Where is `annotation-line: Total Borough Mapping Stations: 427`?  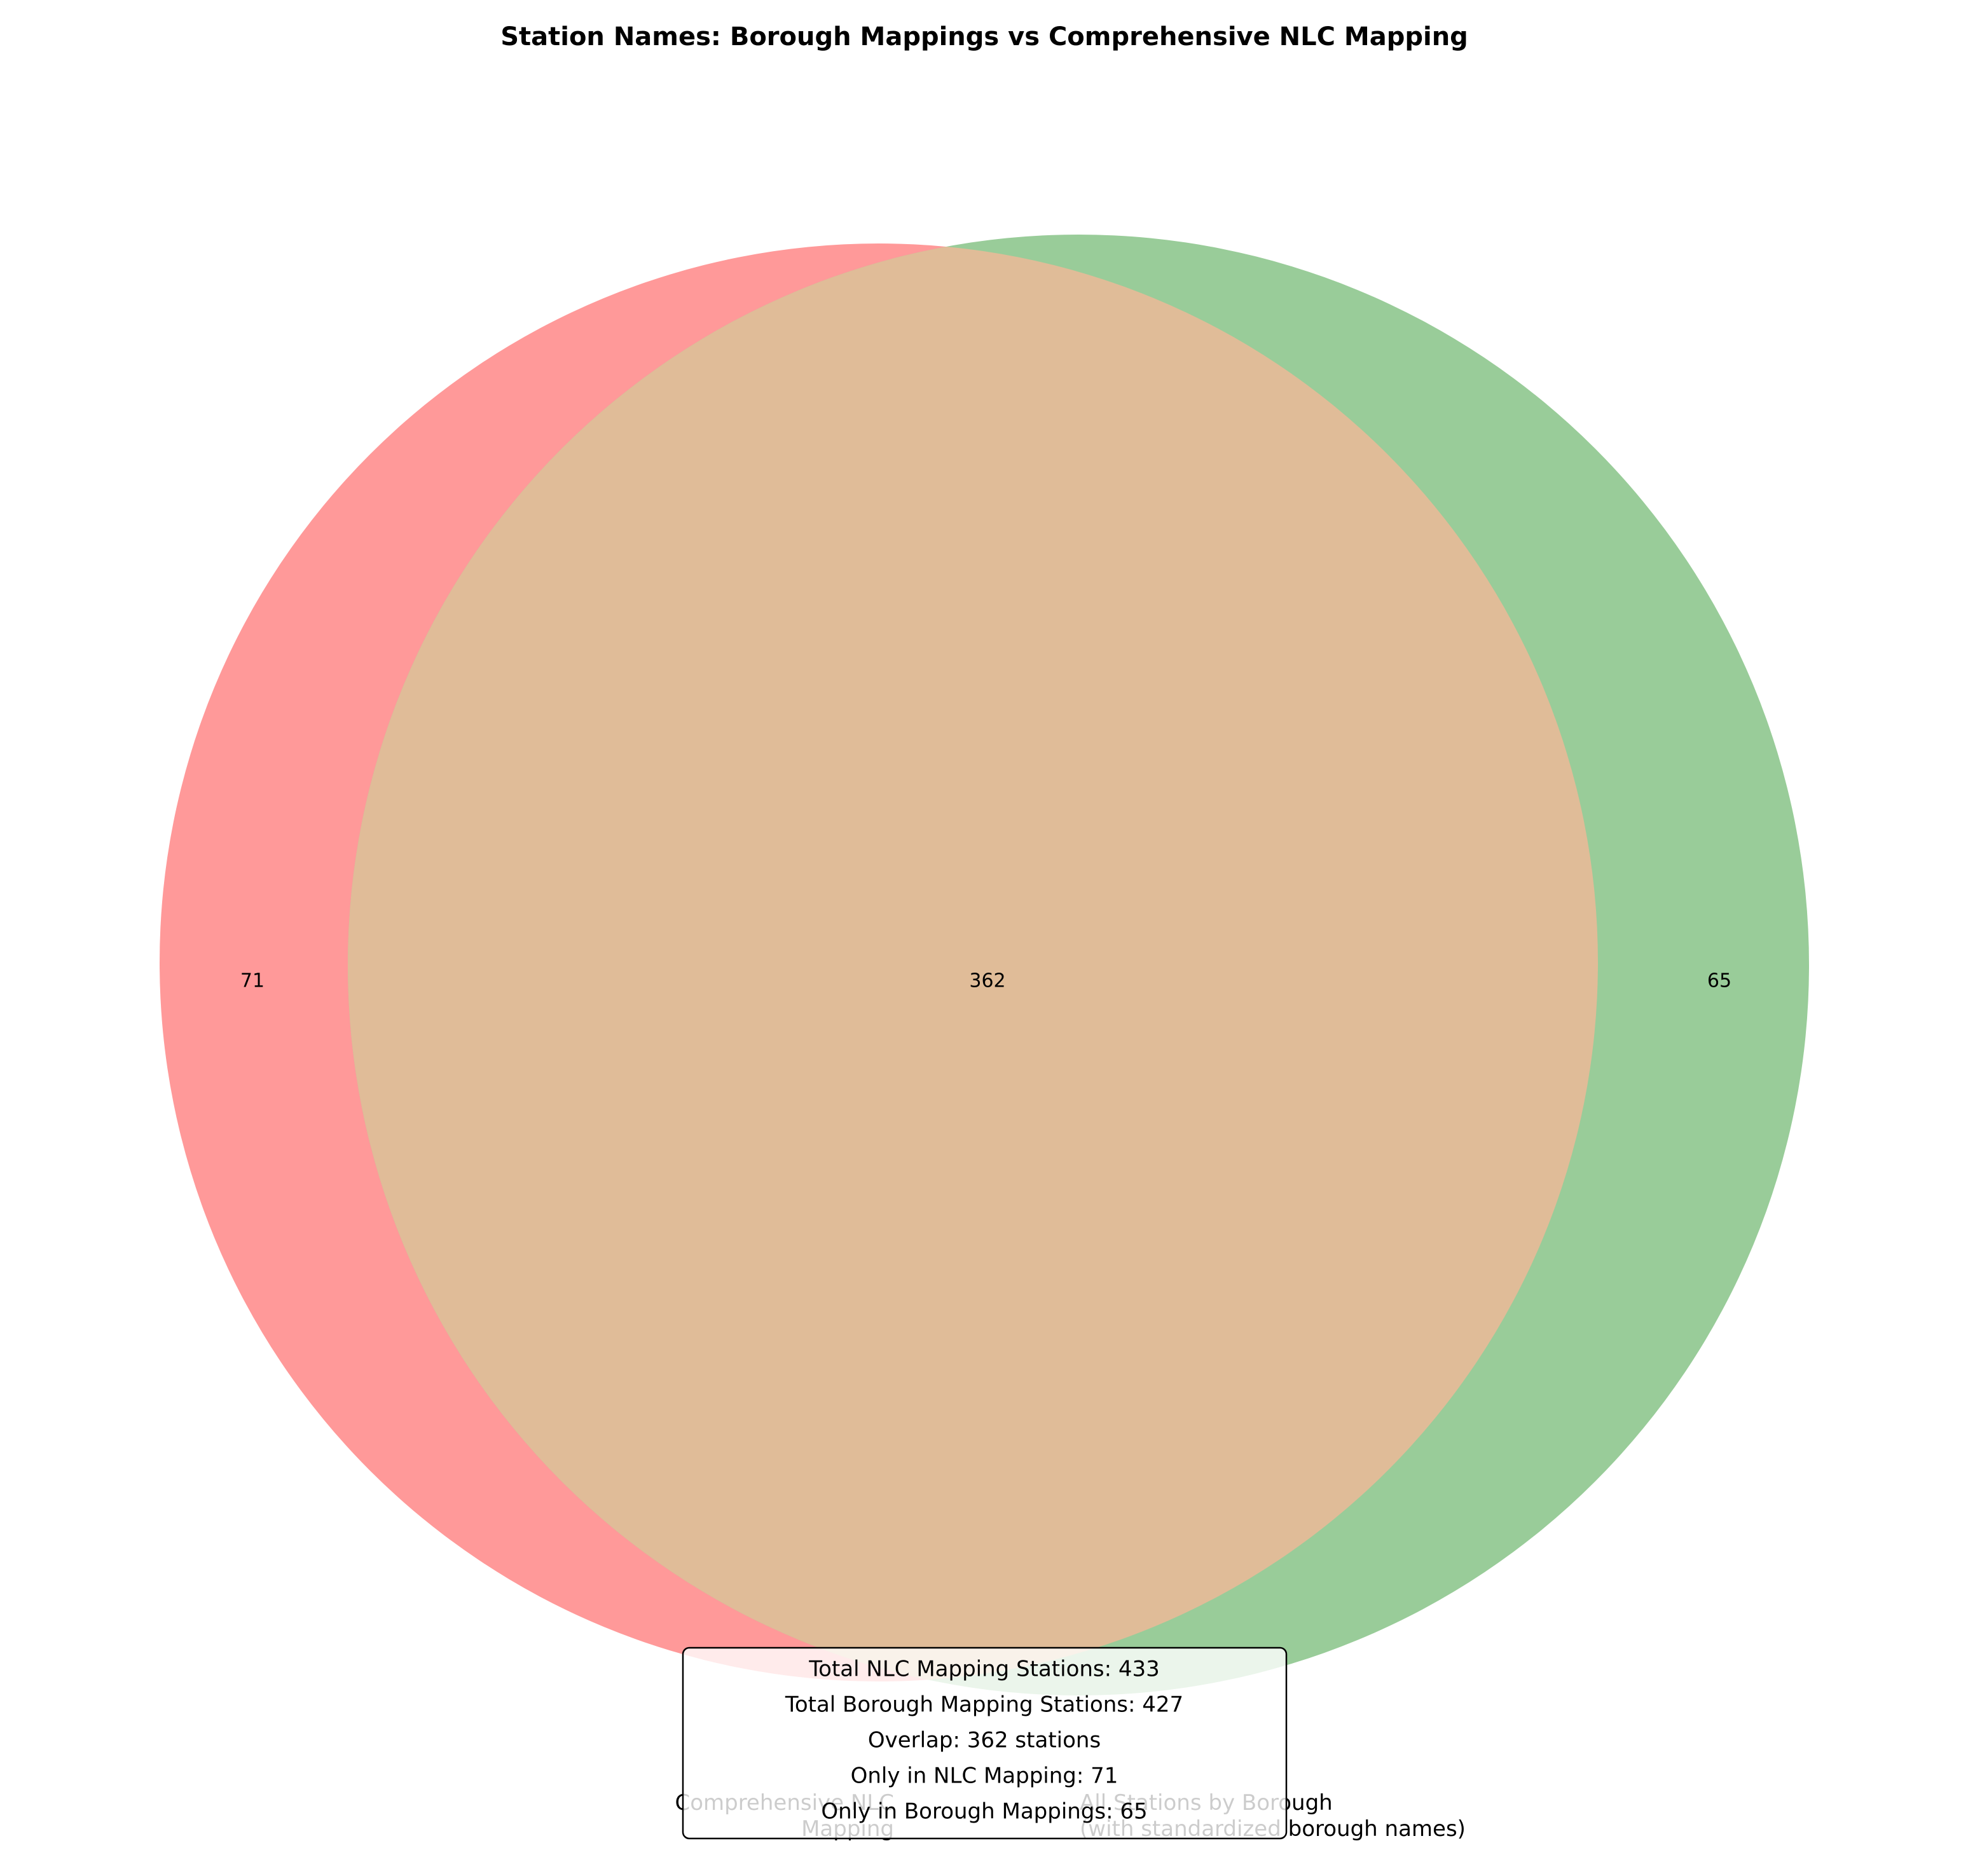 annotation-line: Total Borough Mapping Stations: 427 is located at coordinates (984, 1705).